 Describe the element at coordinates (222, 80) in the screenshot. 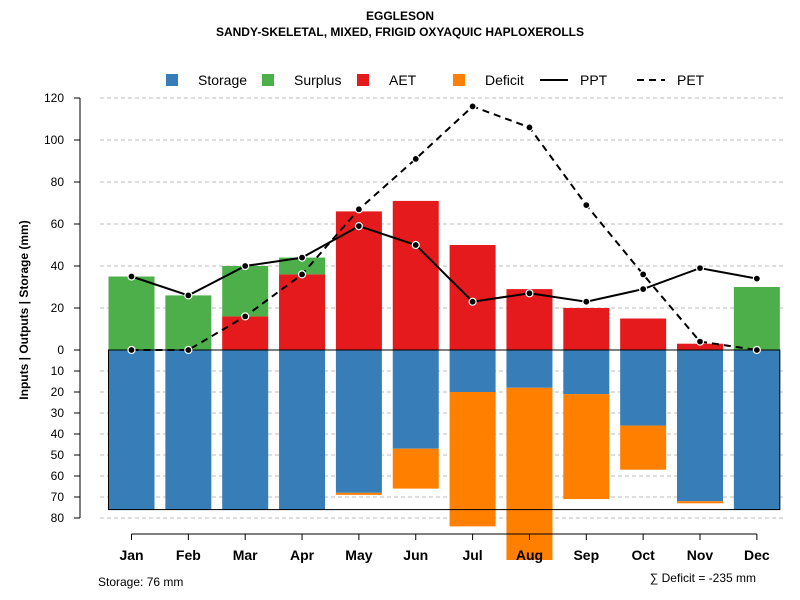

I see `legend-label-storage: Storage` at that location.